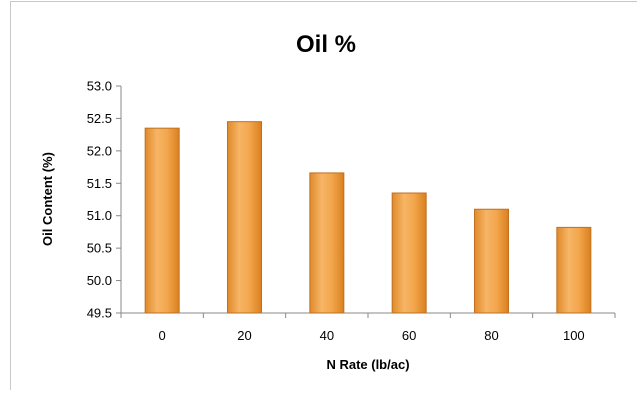 The image size is (641, 394). I want to click on x-tick-label: 0, so click(162, 335).